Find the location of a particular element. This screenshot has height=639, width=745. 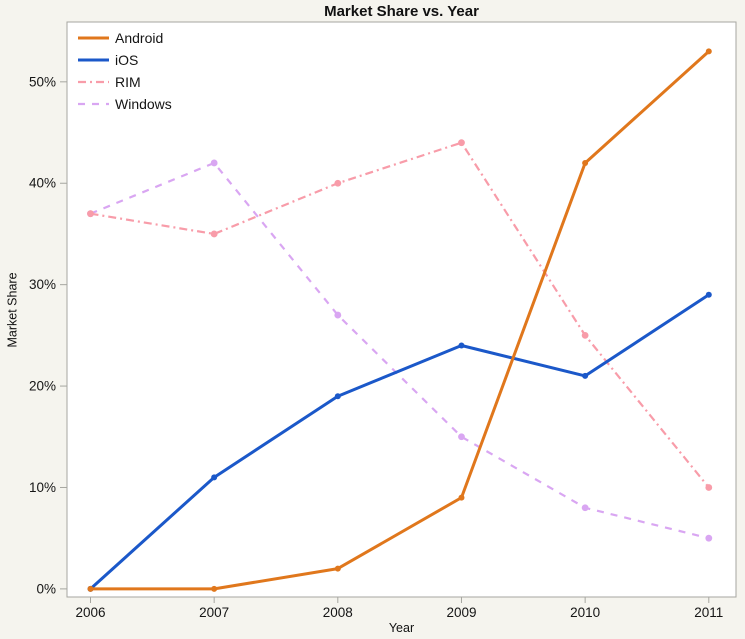

y-tick-label: 30% is located at coordinates (42, 284).